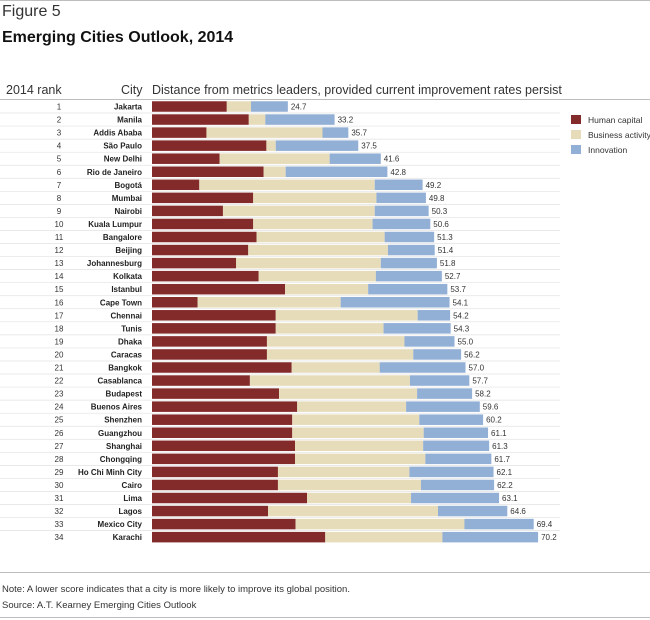 This screenshot has height=620, width=650. What do you see at coordinates (127, 198) in the screenshot?
I see `city-label-mumbai: Mumbai` at bounding box center [127, 198].